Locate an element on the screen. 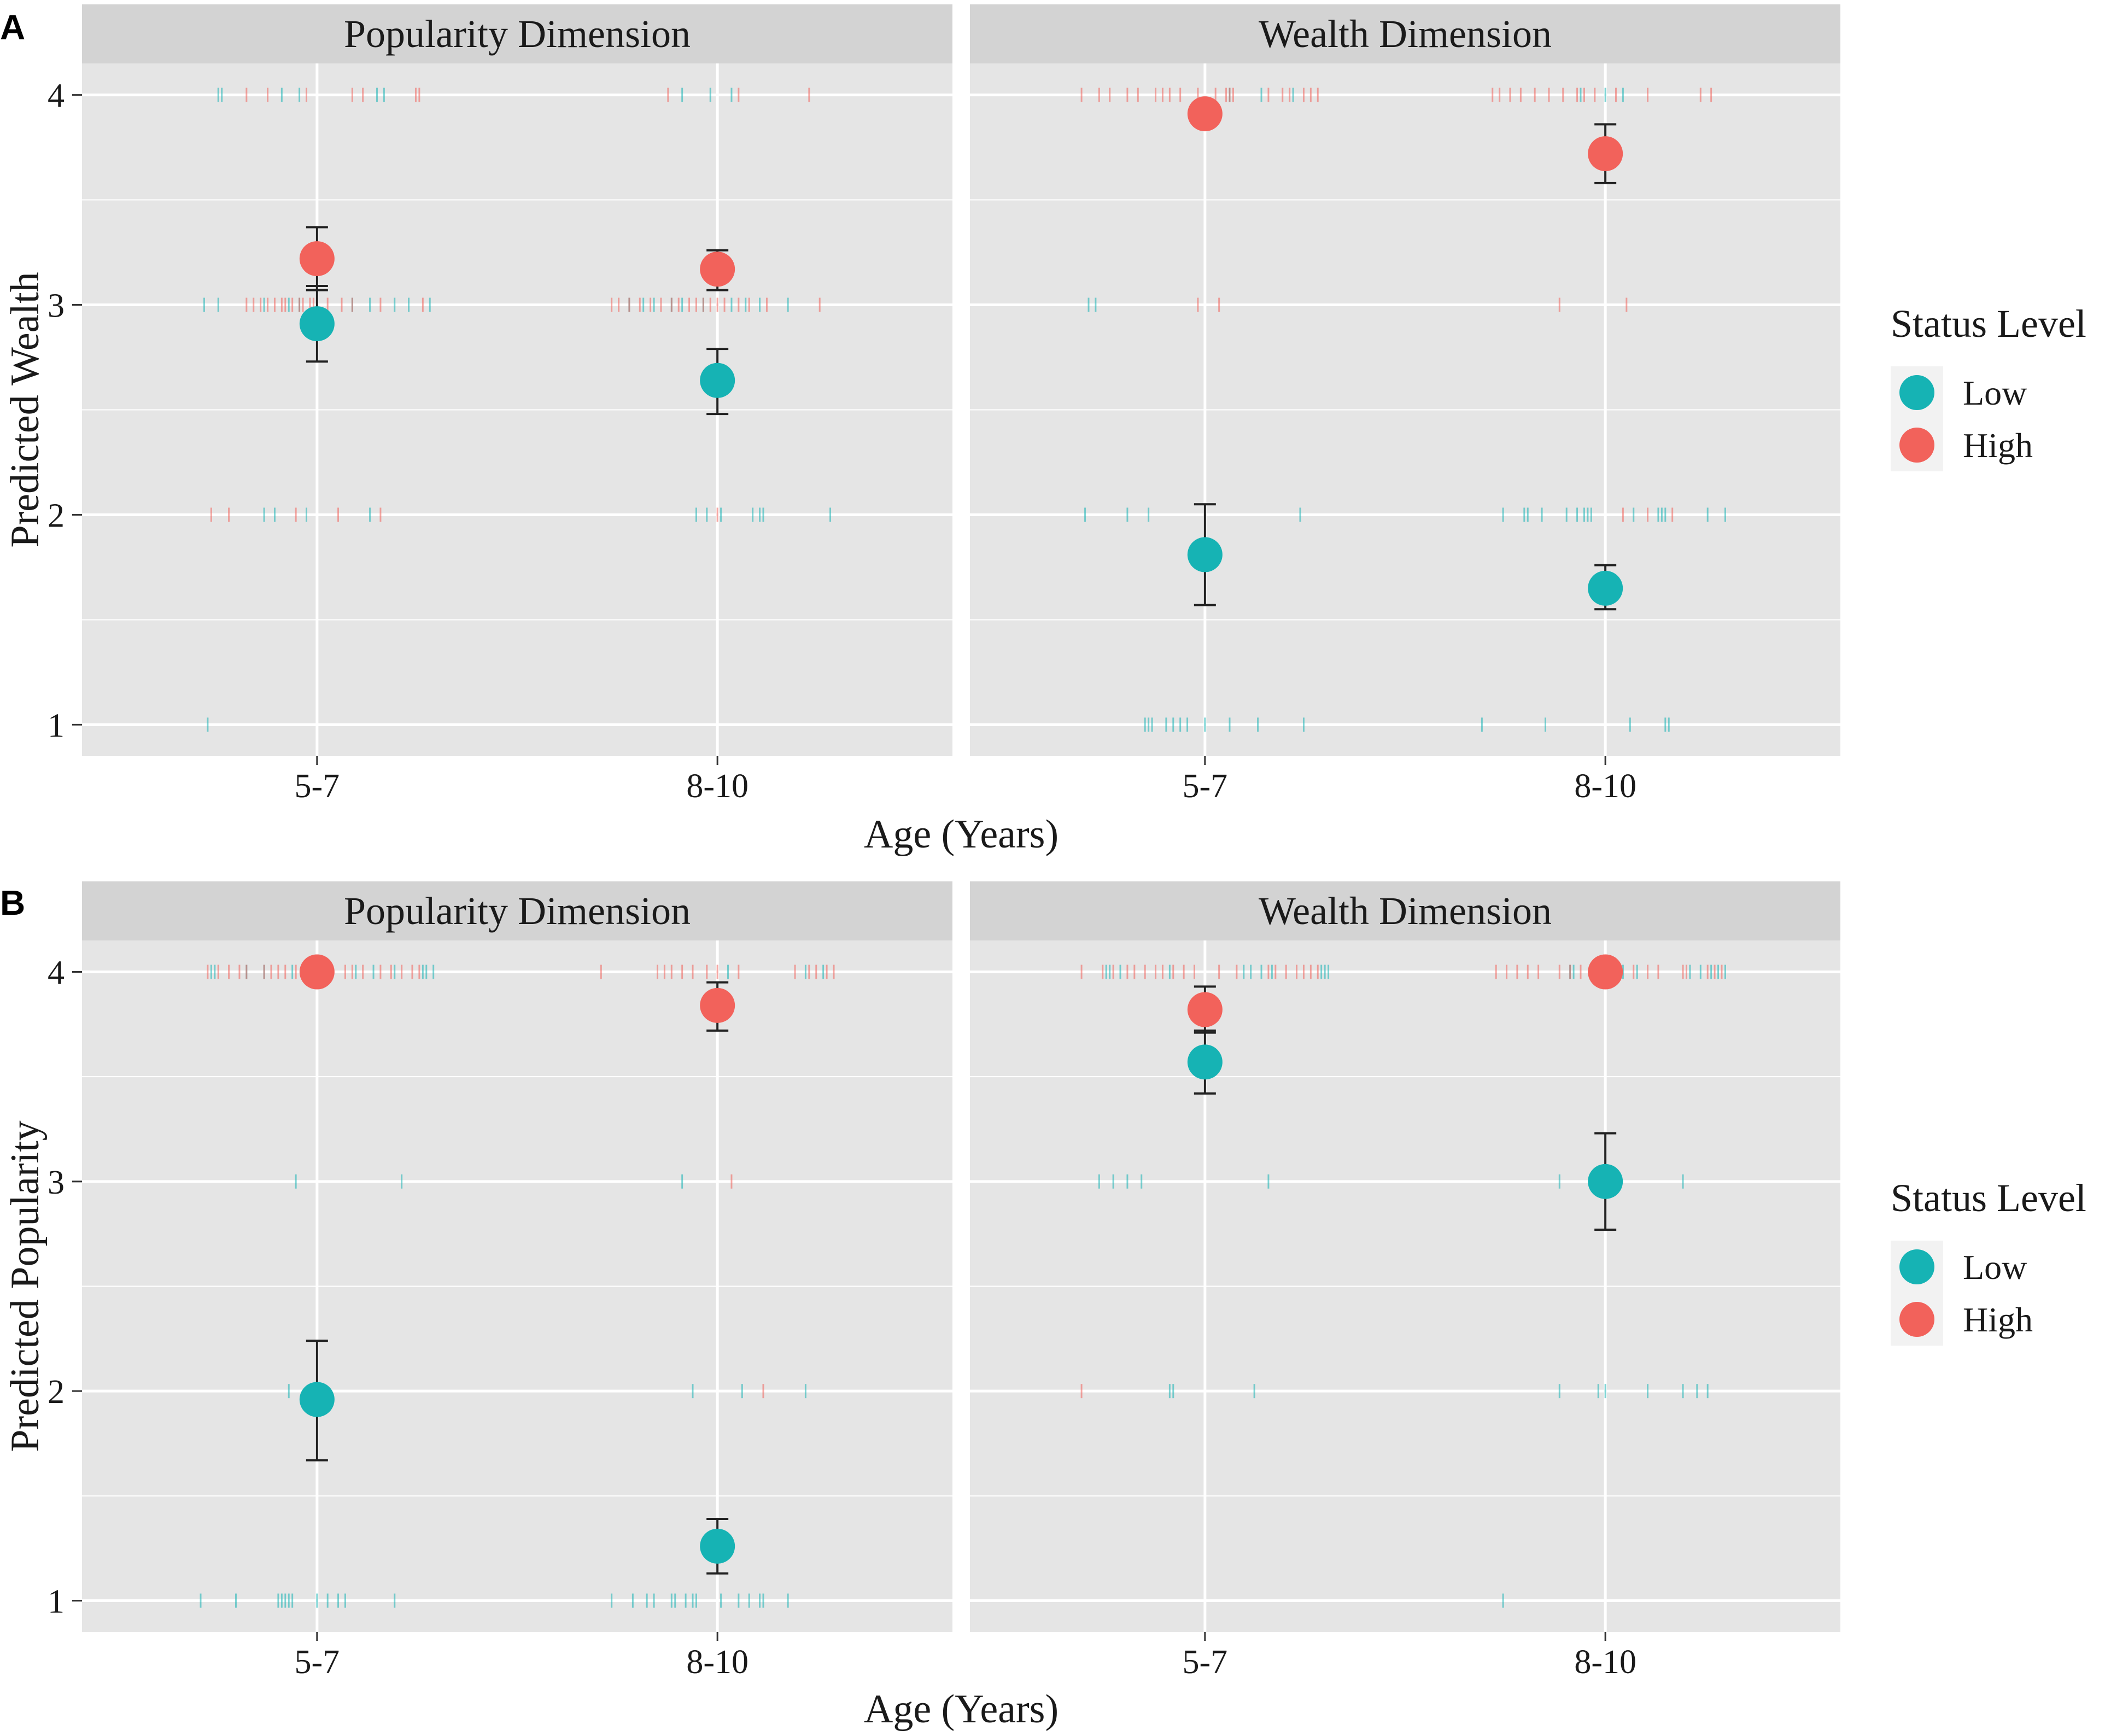 The height and width of the screenshot is (1736, 2105). chart-a-facet-popularity-strip is located at coordinates (517, 33).